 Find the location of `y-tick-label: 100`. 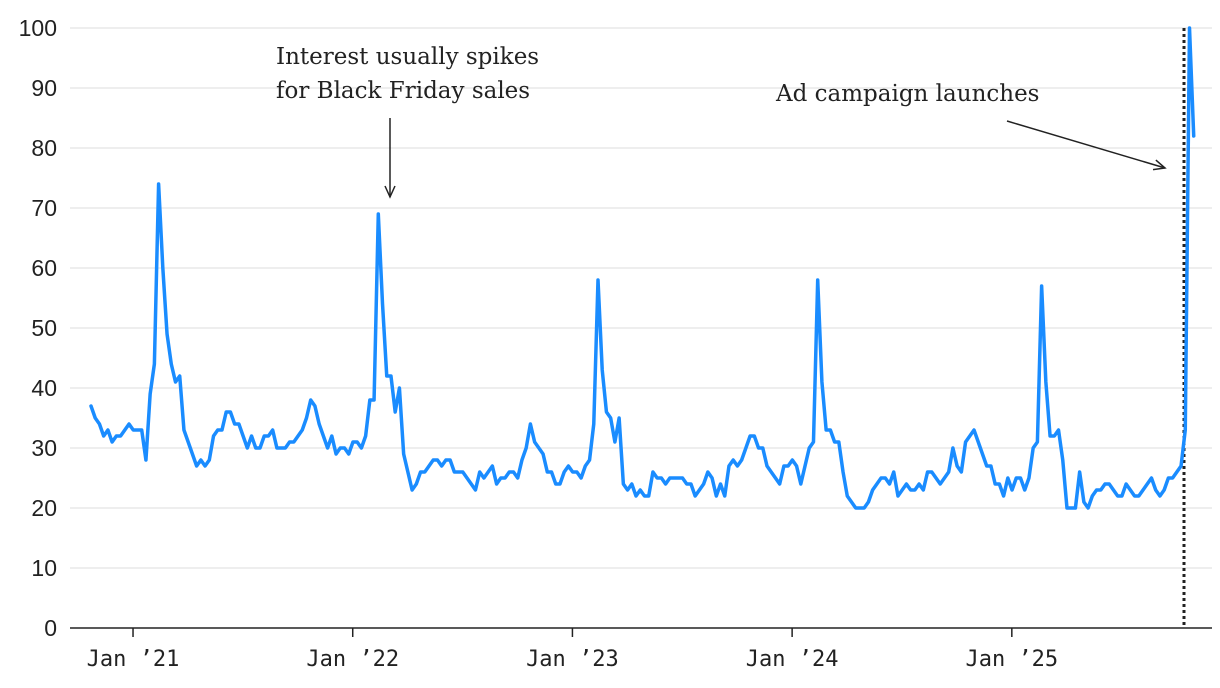

y-tick-label: 100 is located at coordinates (38, 28).